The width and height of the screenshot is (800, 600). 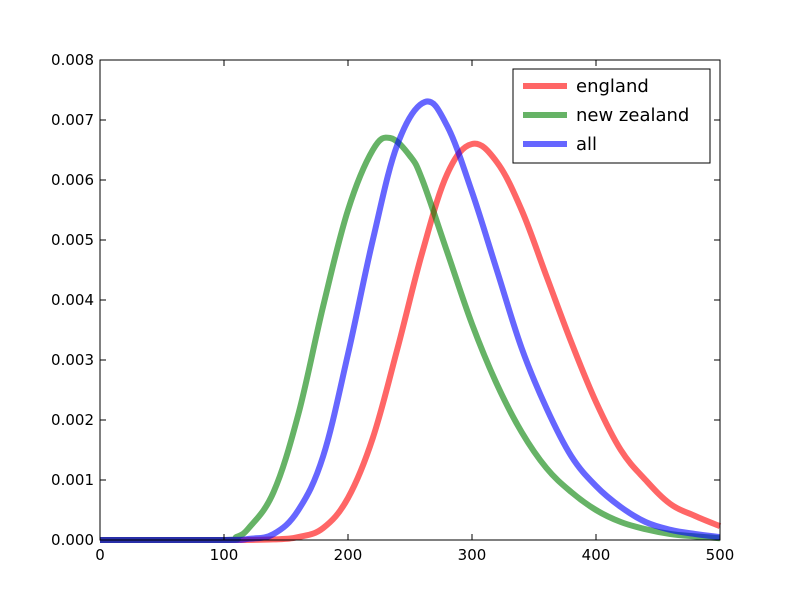 I want to click on legend-label-new-zealand: new zealand, so click(x=632, y=115).